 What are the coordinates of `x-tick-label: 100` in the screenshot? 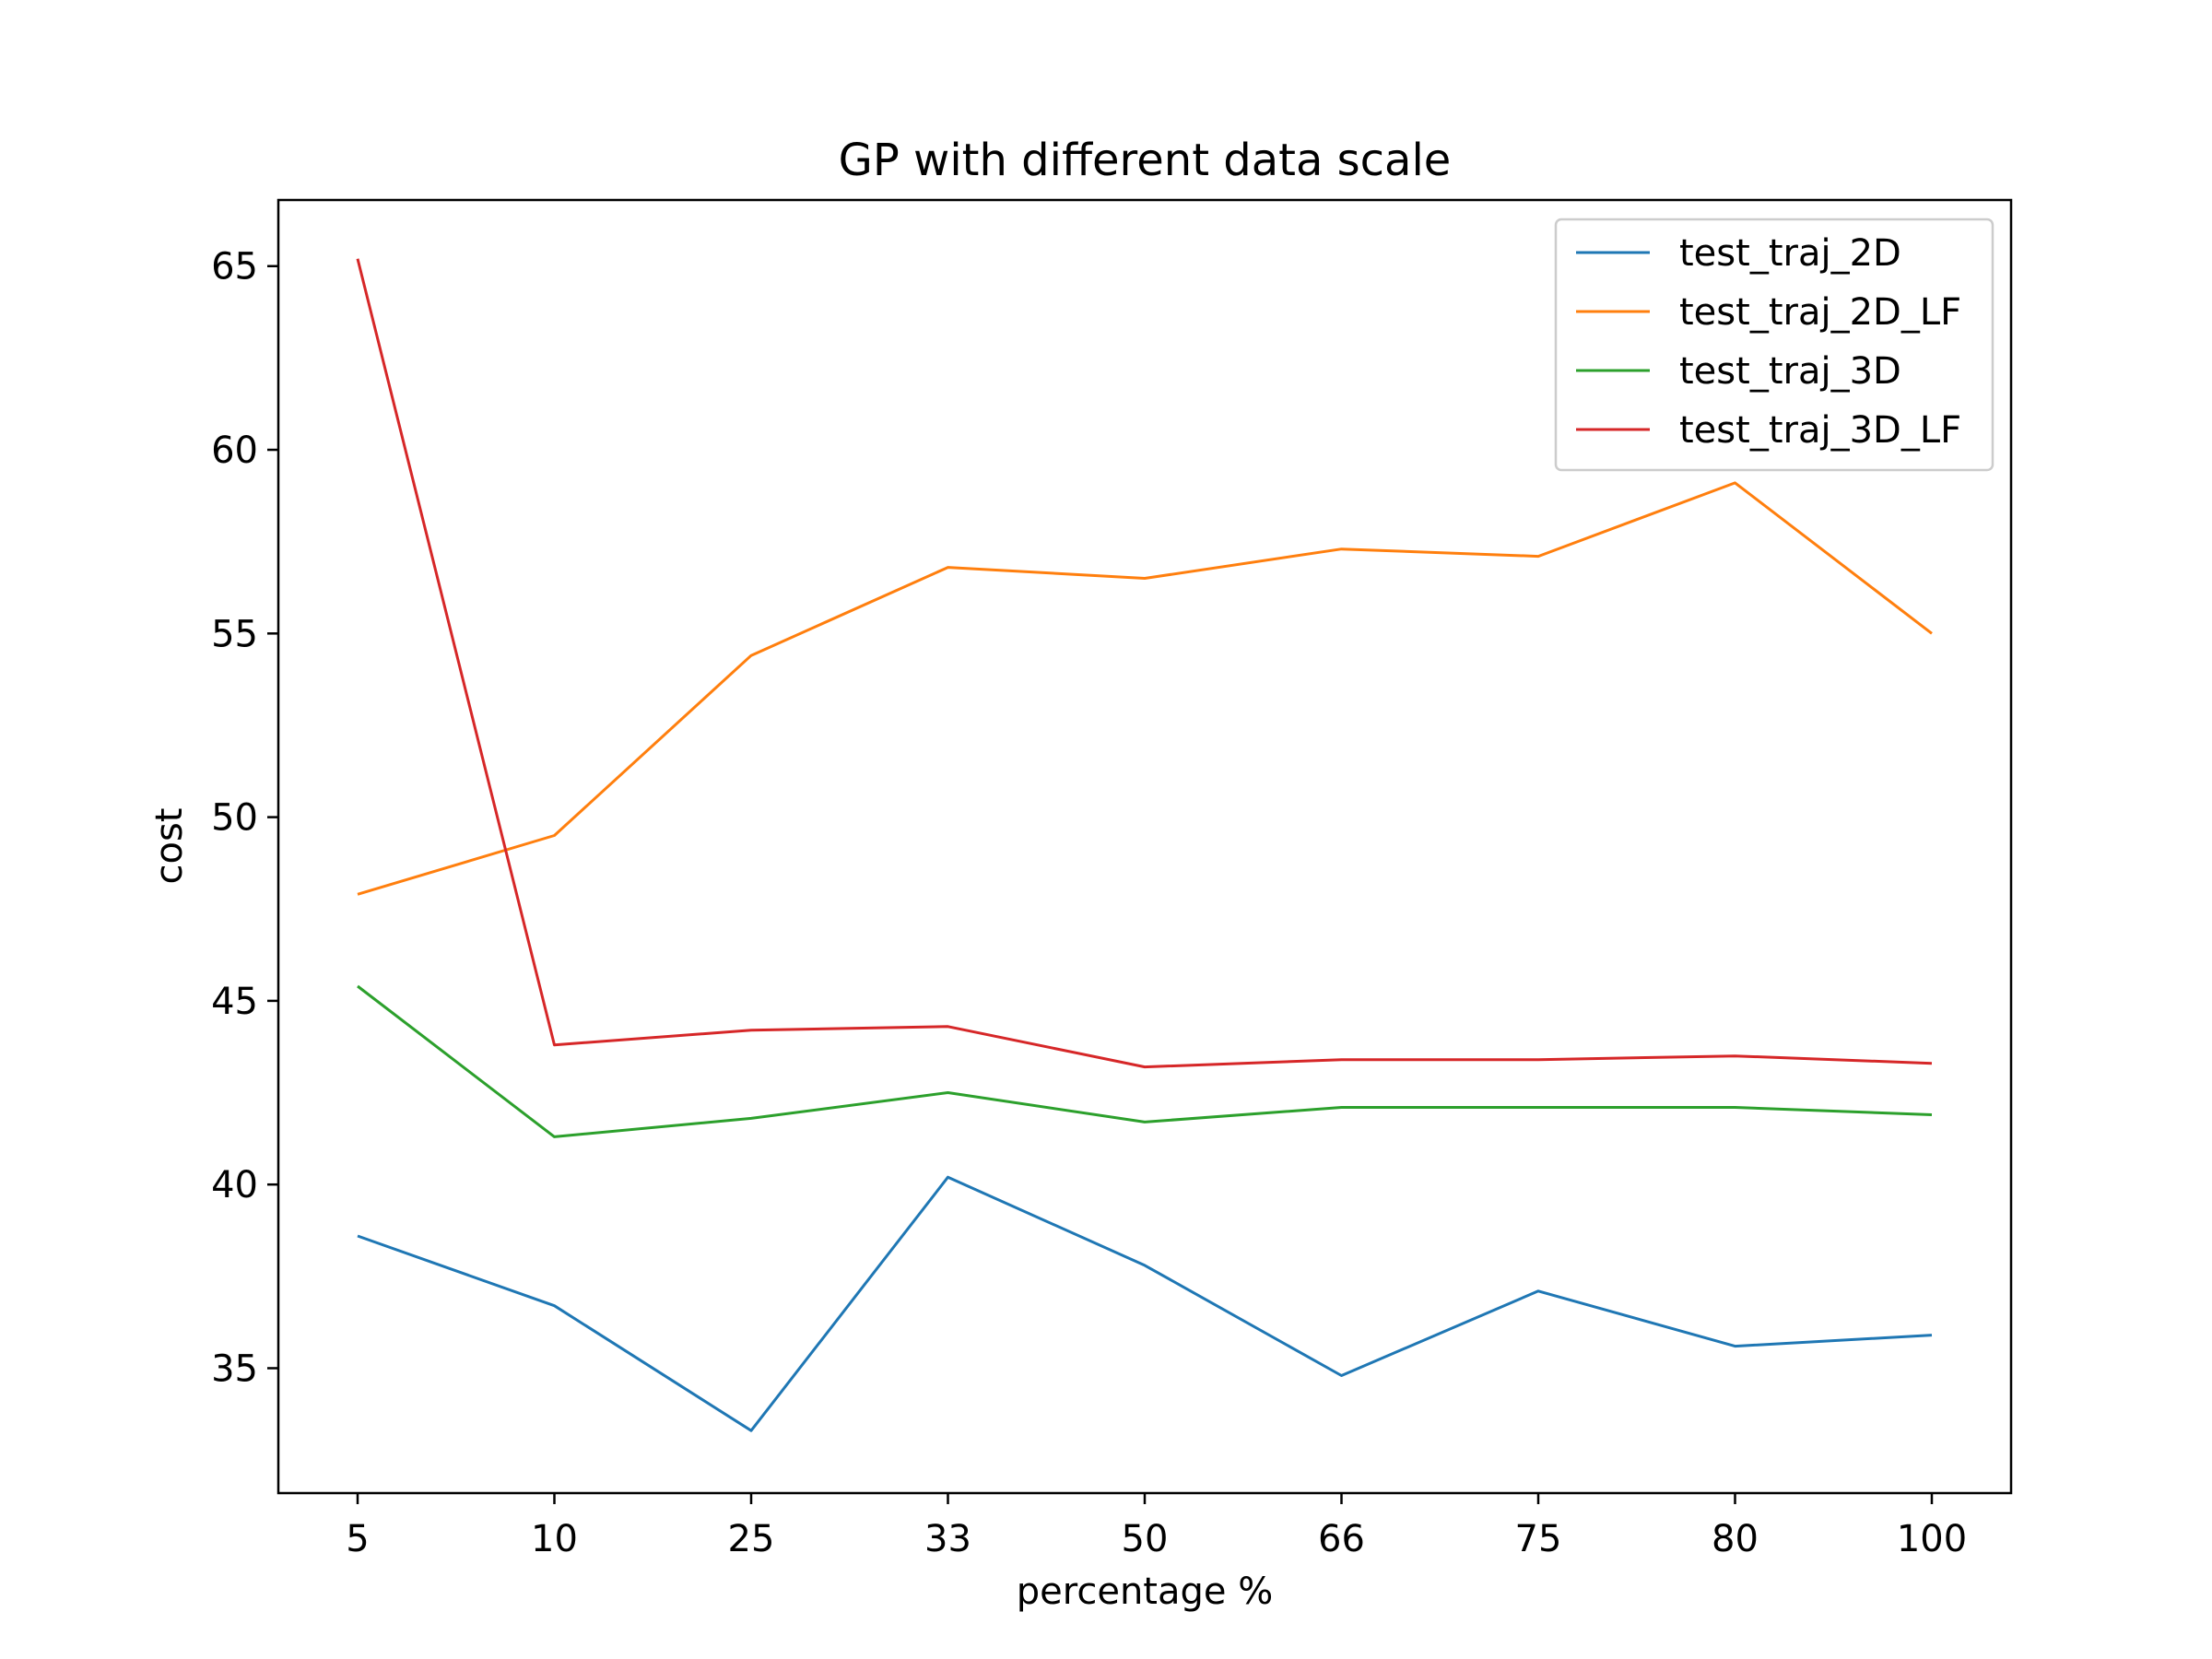 It's located at (1932, 1539).